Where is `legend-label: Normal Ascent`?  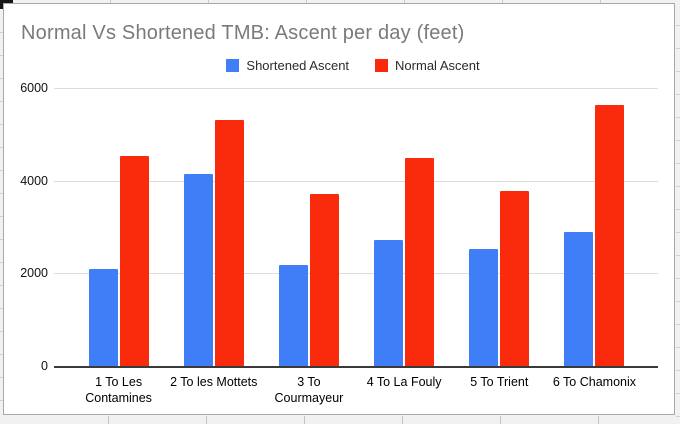
legend-label: Normal Ascent is located at coordinates (437, 65).